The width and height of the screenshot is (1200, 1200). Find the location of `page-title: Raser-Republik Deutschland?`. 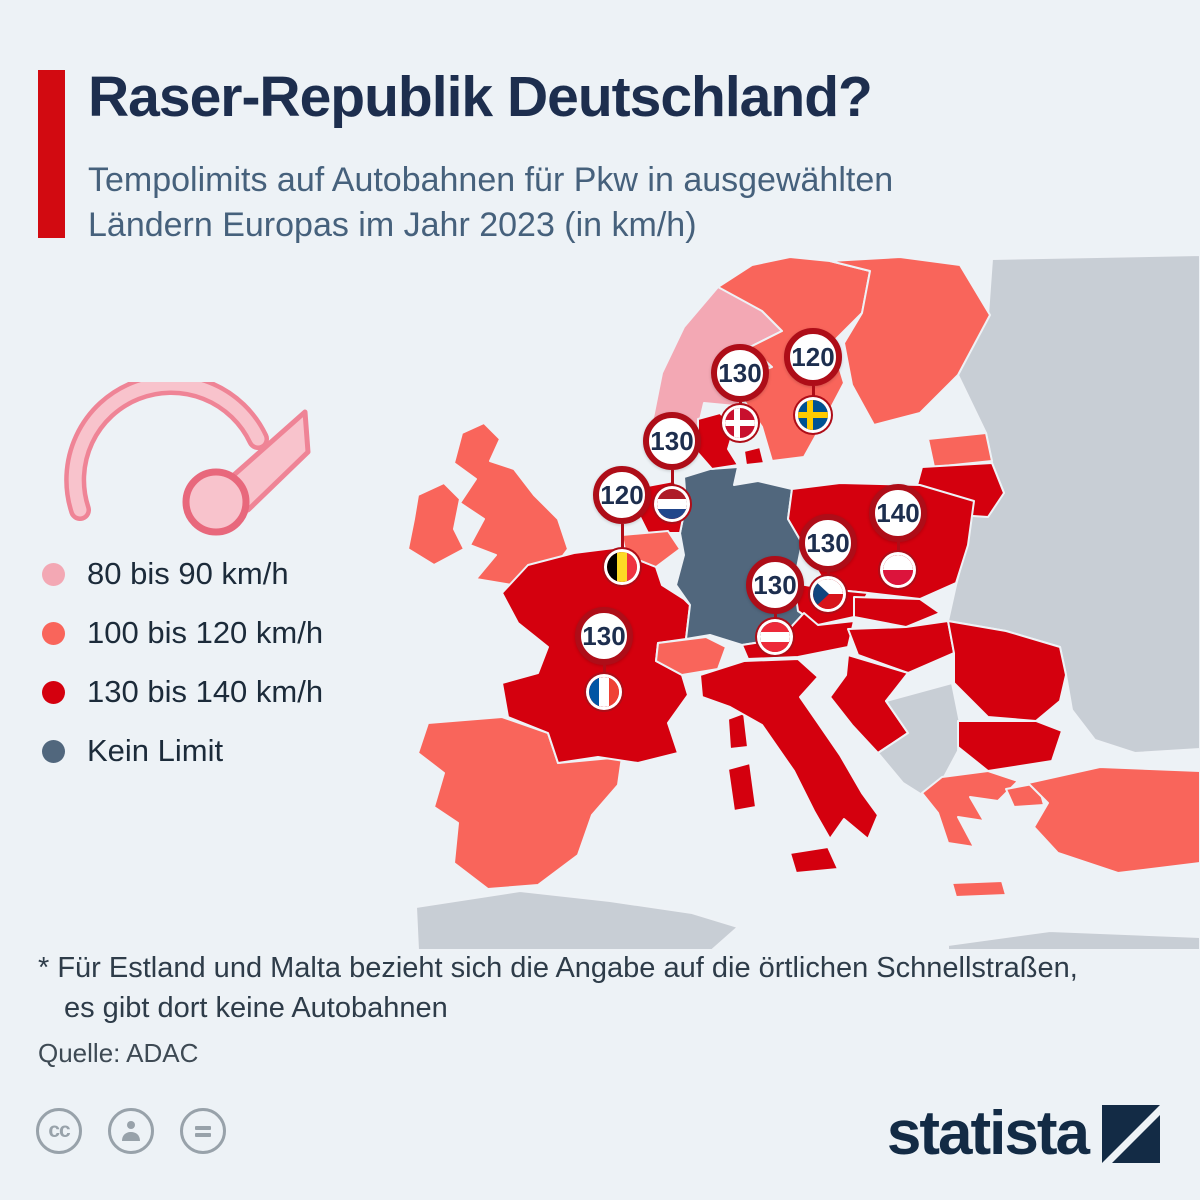

page-title: Raser-Republik Deutschland? is located at coordinates (480, 97).